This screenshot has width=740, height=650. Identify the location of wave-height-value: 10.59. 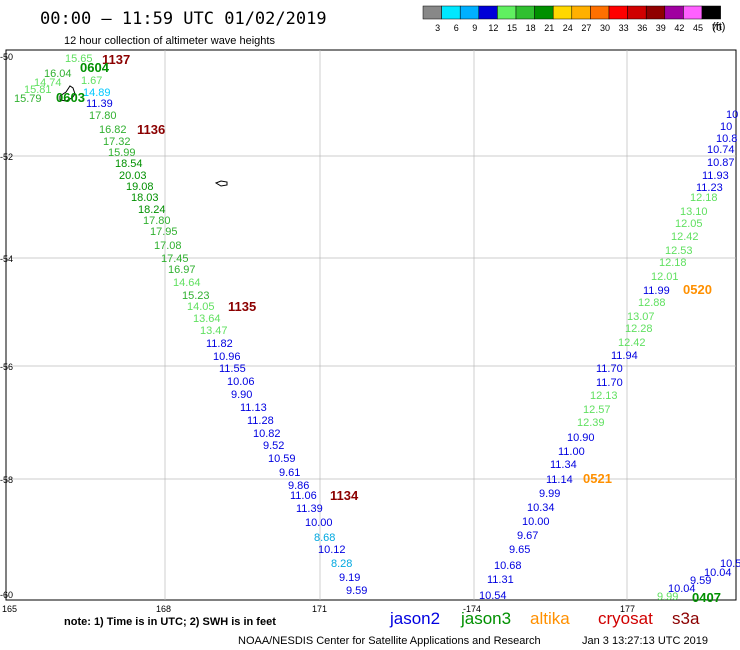
(282, 459).